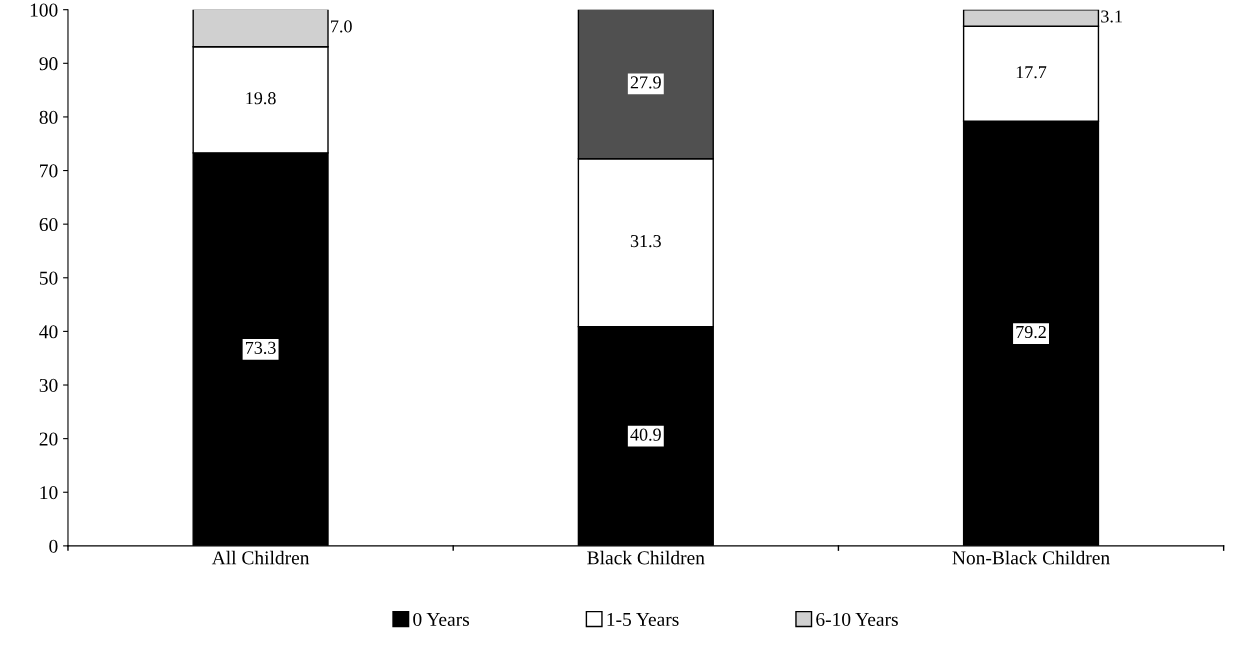  What do you see at coordinates (48, 332) in the screenshot?
I see `y-tick-label: 40` at bounding box center [48, 332].